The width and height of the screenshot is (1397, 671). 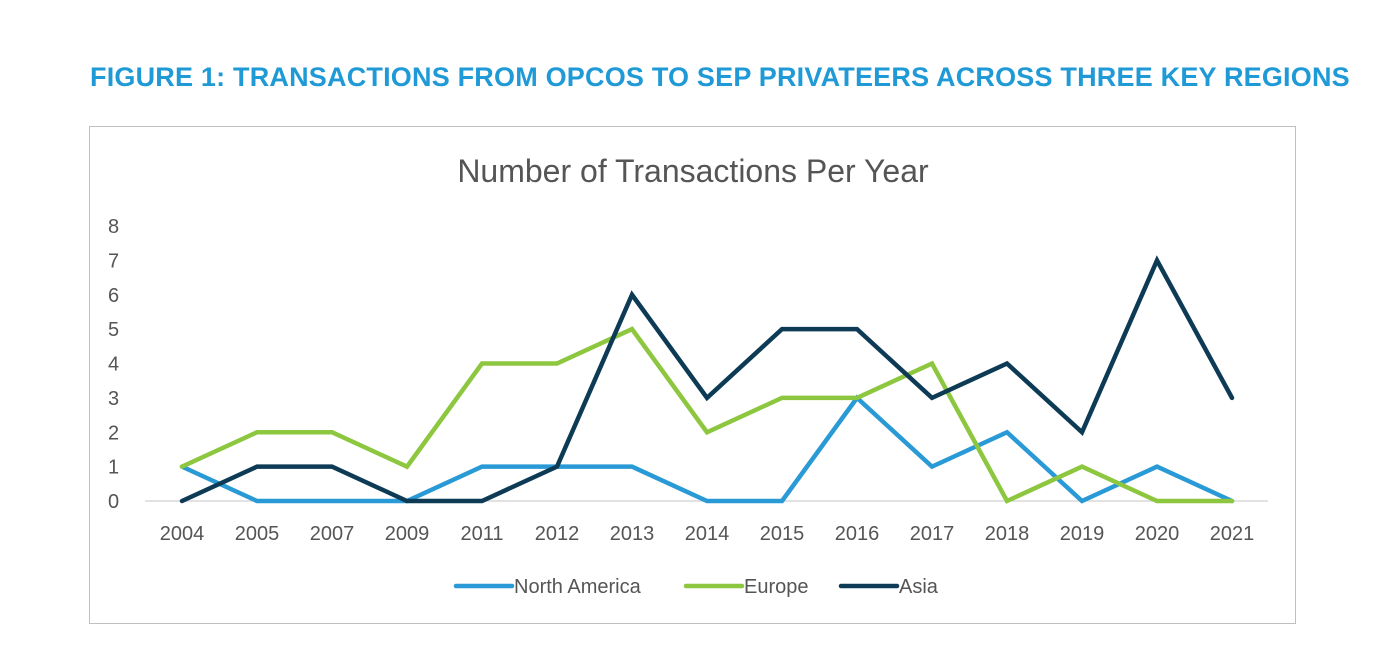 I want to click on x-tick-label: 2013, so click(x=632, y=534).